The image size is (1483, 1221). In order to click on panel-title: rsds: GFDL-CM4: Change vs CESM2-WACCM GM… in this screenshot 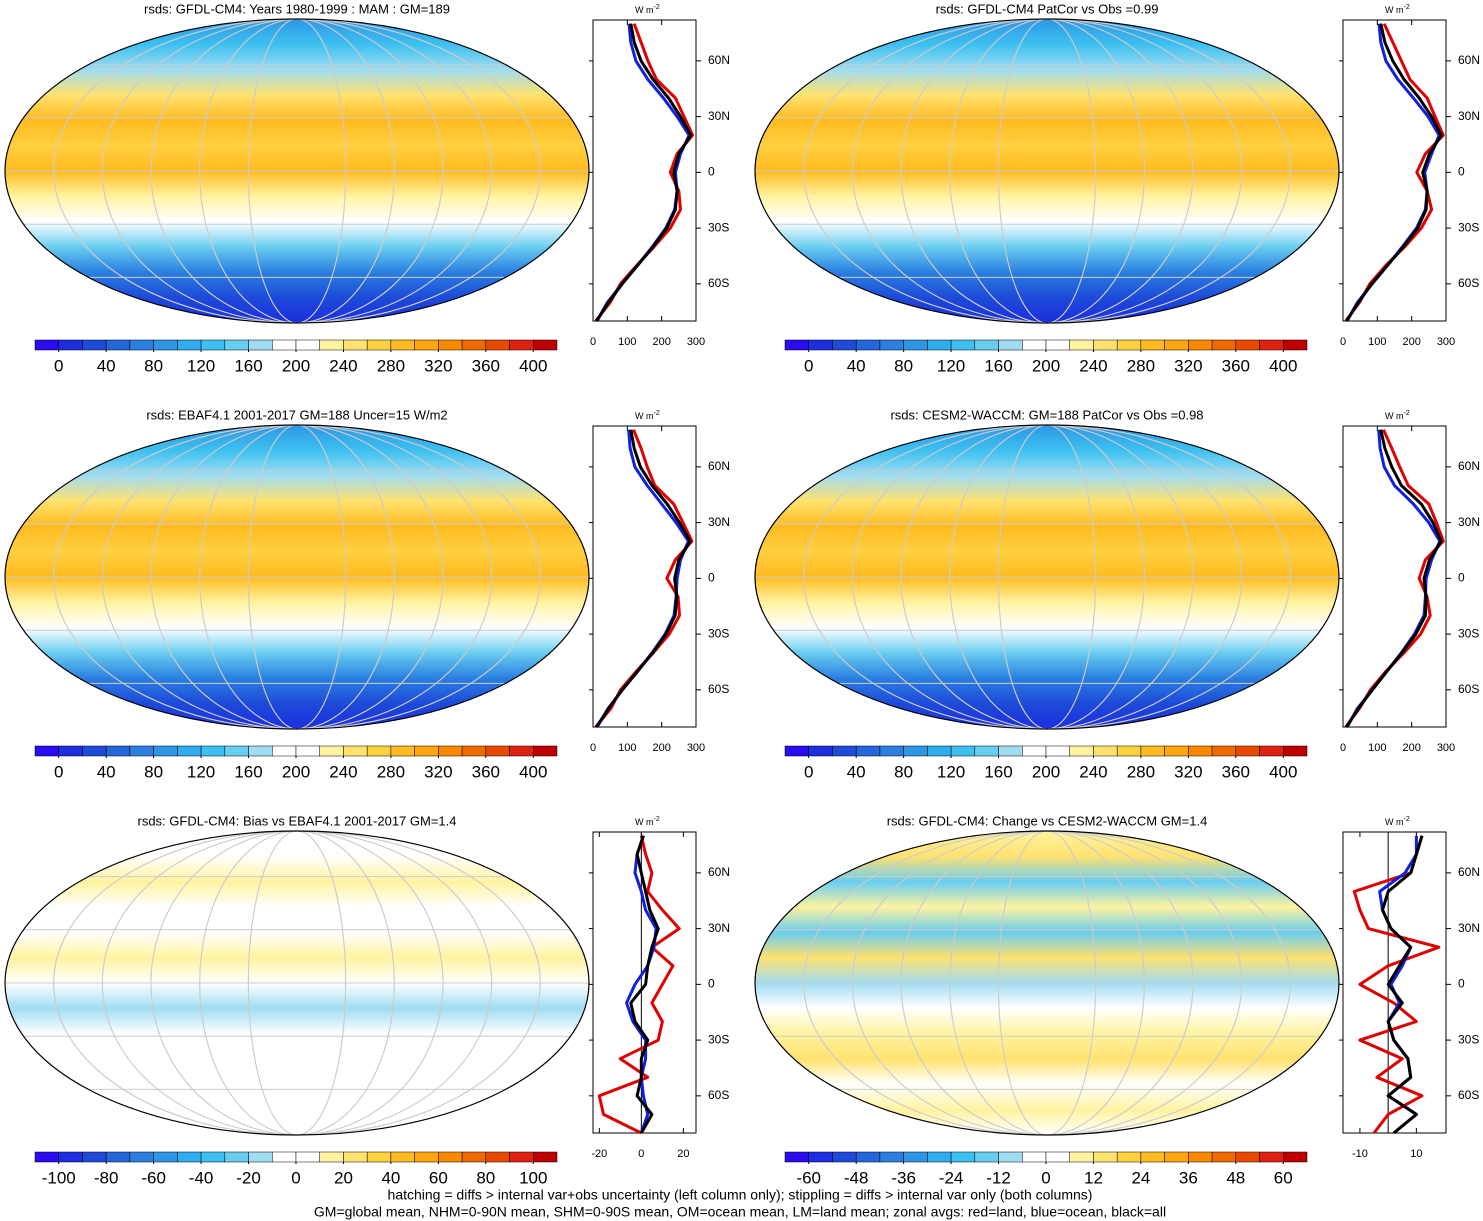, I will do `click(1047, 820)`.